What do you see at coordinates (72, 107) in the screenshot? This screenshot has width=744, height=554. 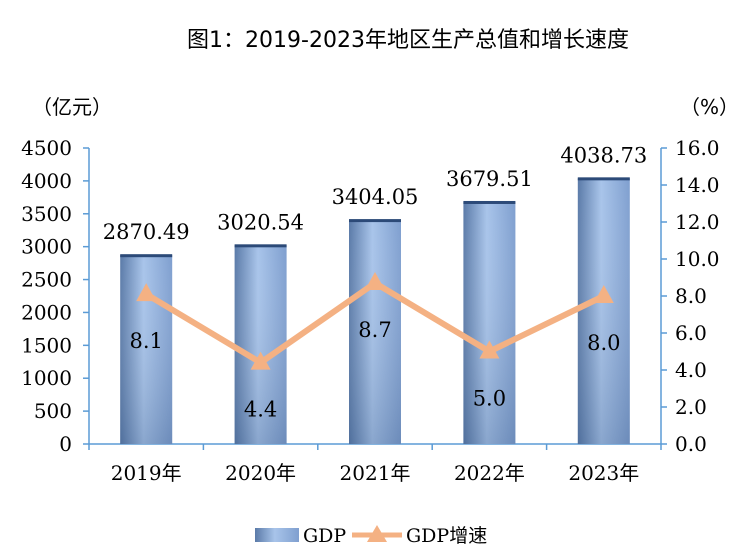 I see `left-axis-unit: （亿元）` at bounding box center [72, 107].